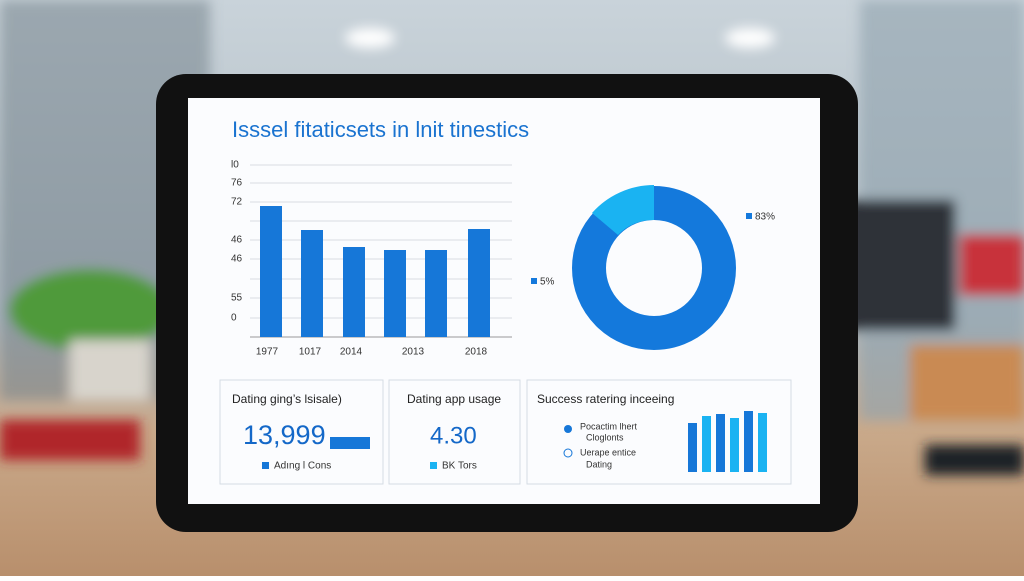 This screenshot has width=1024, height=581. I want to click on cards, so click(505, 432).